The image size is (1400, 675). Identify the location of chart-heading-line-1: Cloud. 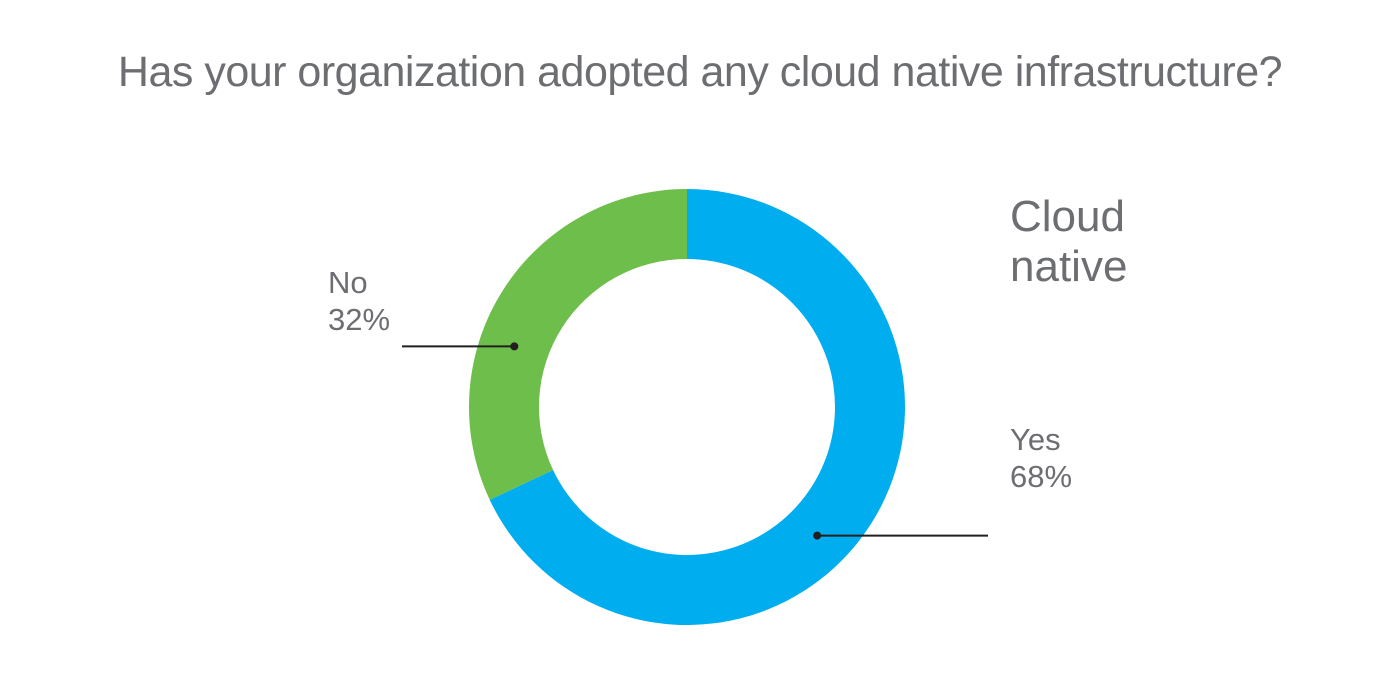
(1067, 216).